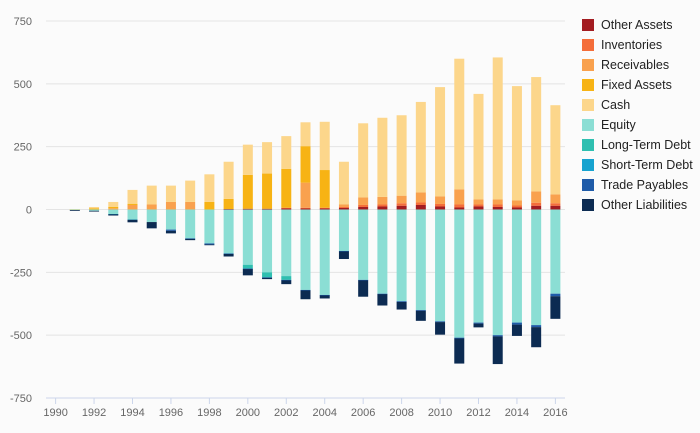 The width and height of the screenshot is (700, 433). What do you see at coordinates (324, 146) in the screenshot?
I see `bar-cash-2004` at bounding box center [324, 146].